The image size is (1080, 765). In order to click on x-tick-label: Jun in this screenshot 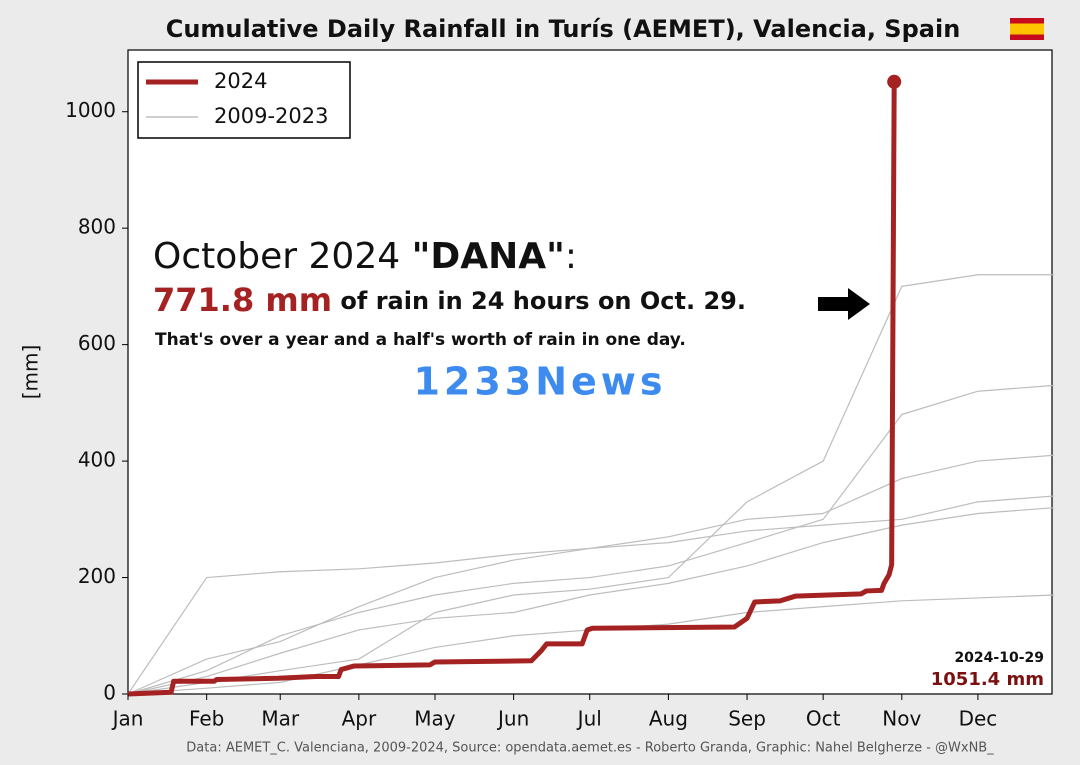, I will do `click(512, 719)`.